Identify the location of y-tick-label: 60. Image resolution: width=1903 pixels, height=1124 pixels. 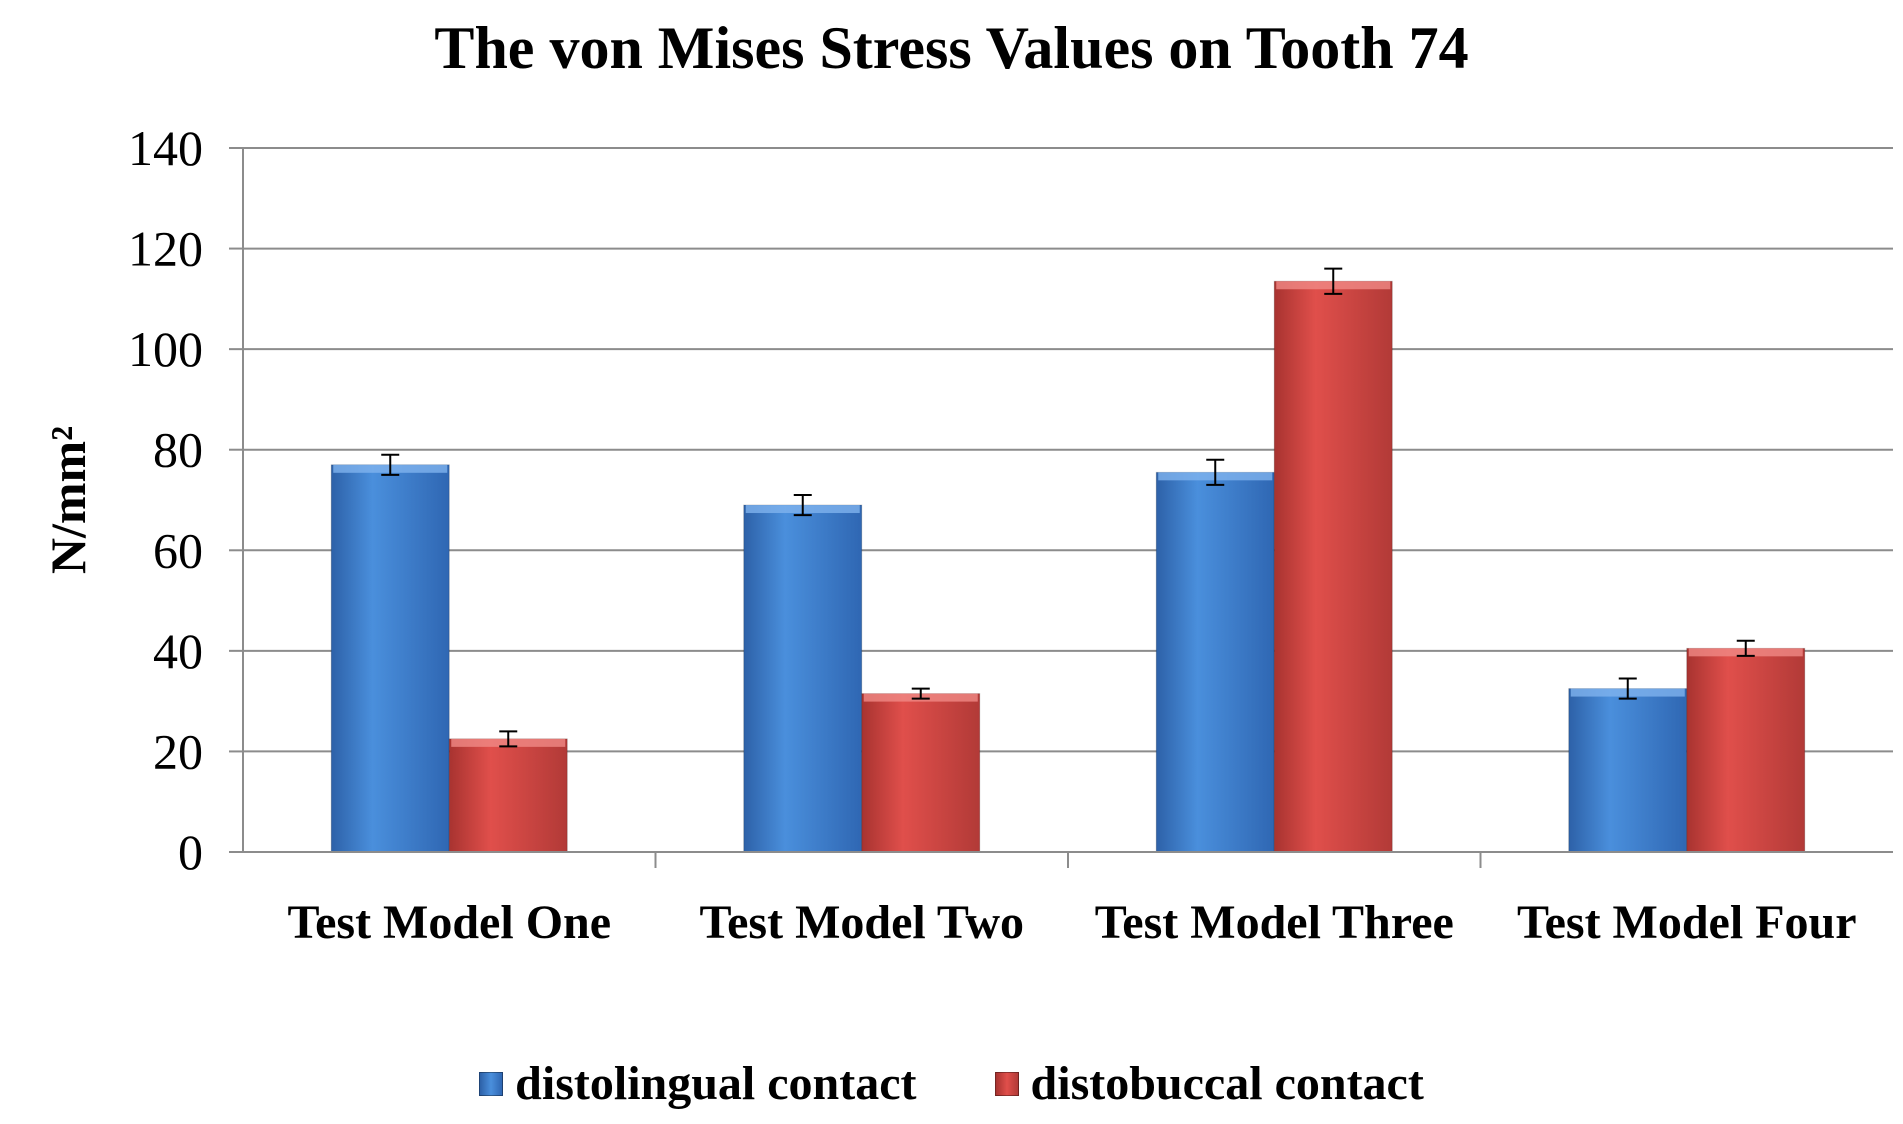
(178, 550).